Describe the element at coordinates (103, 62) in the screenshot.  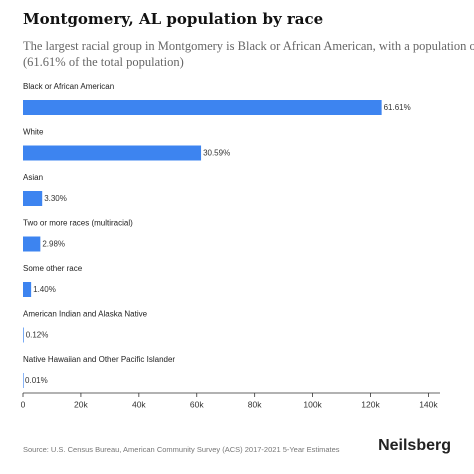
I see `chart-subtitle: (61.61% of the total population)` at that location.